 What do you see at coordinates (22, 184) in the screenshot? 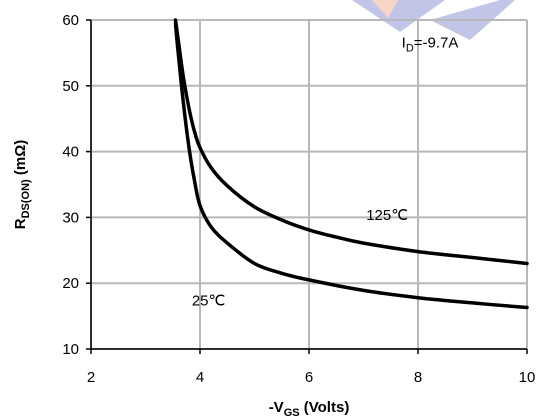
I see `y-axis-title: RDS(ON) (mΩ)` at bounding box center [22, 184].